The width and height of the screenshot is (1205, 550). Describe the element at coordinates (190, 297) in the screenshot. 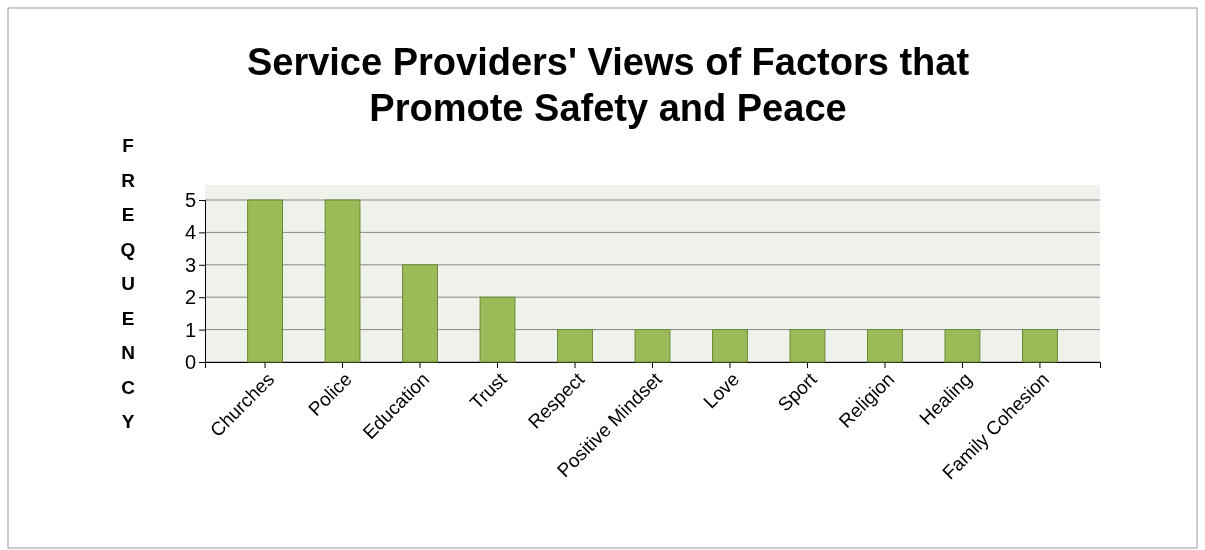

I see `y-tick-label: 2` at that location.